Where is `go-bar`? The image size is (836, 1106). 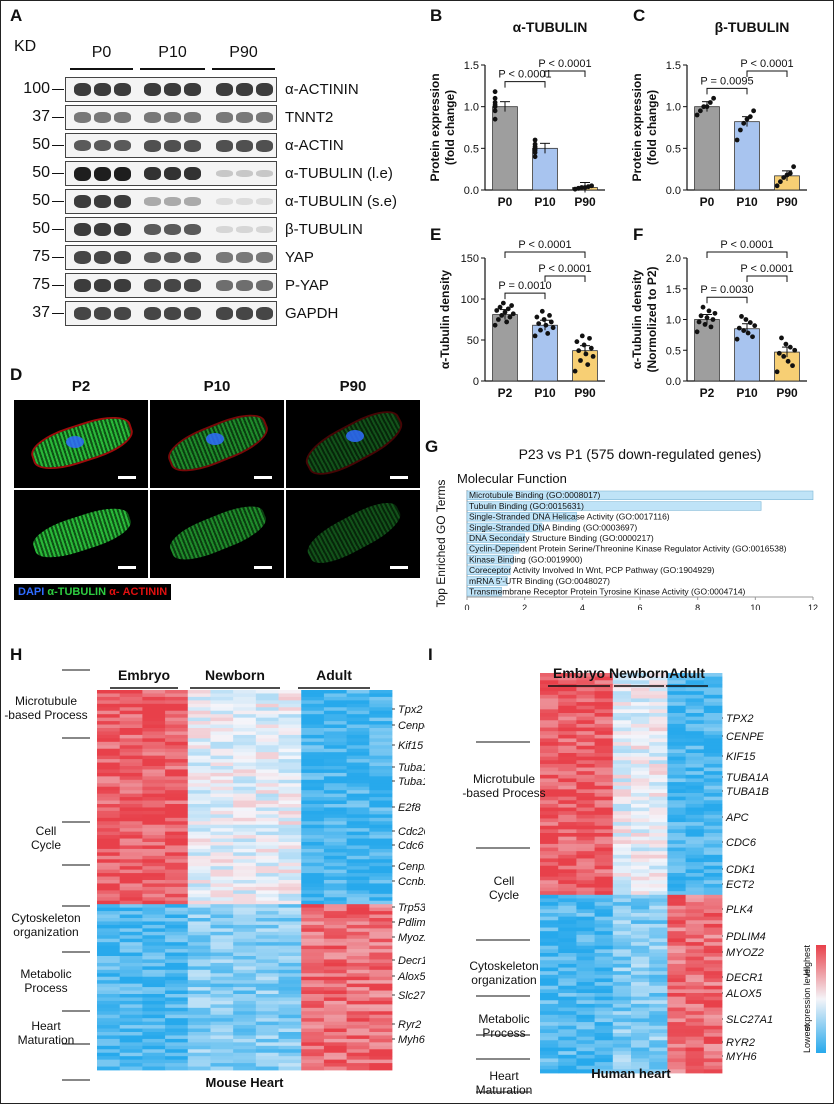
go-bar is located at coordinates (487, 581).